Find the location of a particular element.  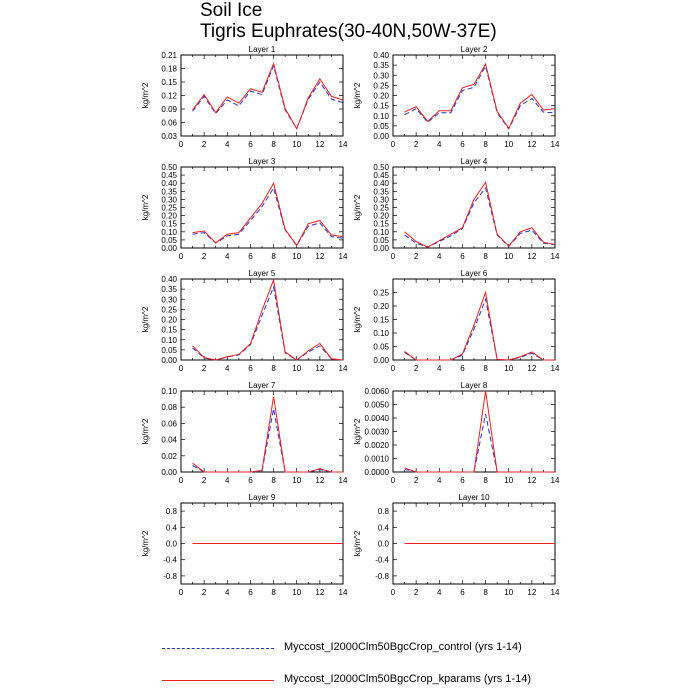

y-tick-label: 0.0000 is located at coordinates (377, 472).